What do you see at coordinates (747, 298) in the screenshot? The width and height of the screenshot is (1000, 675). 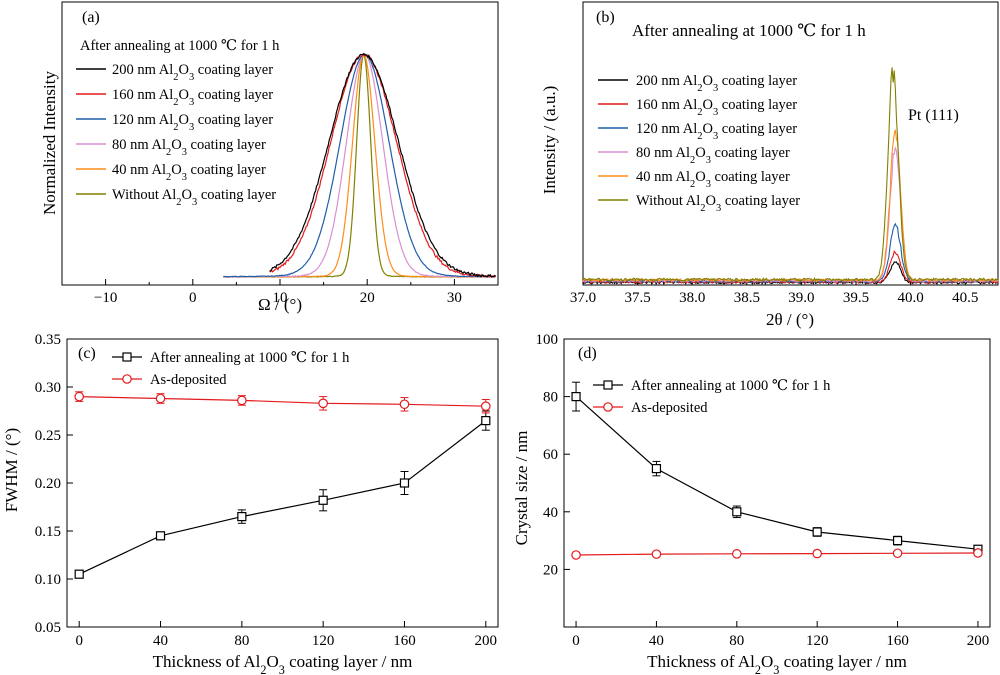 I see `x-tick-label-b: 38.5` at bounding box center [747, 298].